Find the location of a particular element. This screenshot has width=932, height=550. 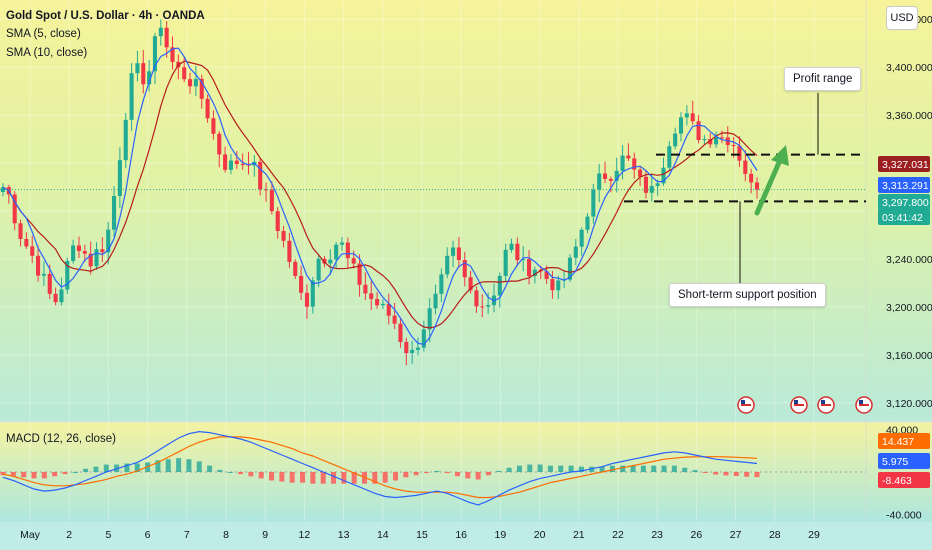

time-tick-label: 26 is located at coordinates (697, 535).